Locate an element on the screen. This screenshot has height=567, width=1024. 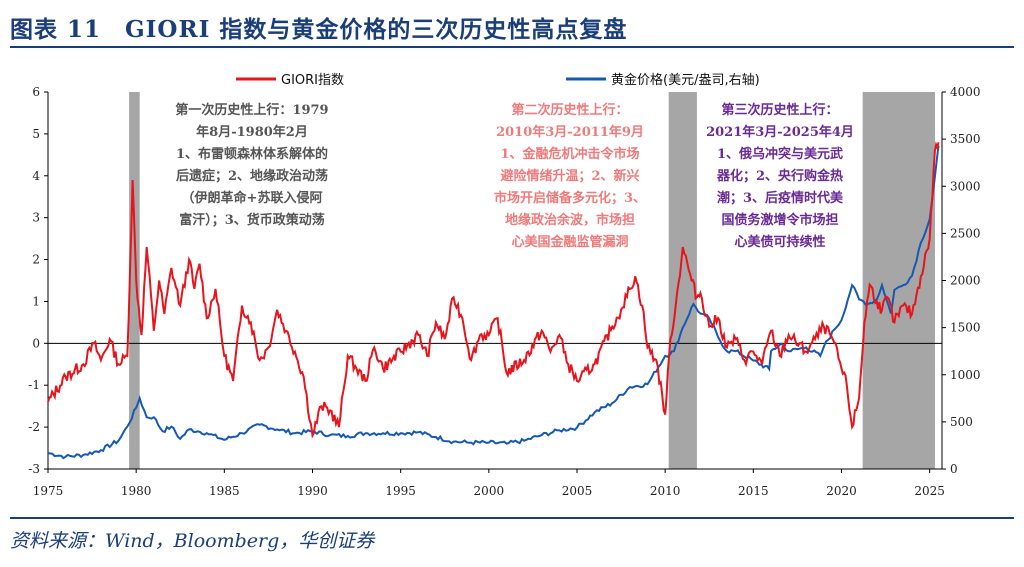
right-tick-label: 3000 is located at coordinates (965, 186).